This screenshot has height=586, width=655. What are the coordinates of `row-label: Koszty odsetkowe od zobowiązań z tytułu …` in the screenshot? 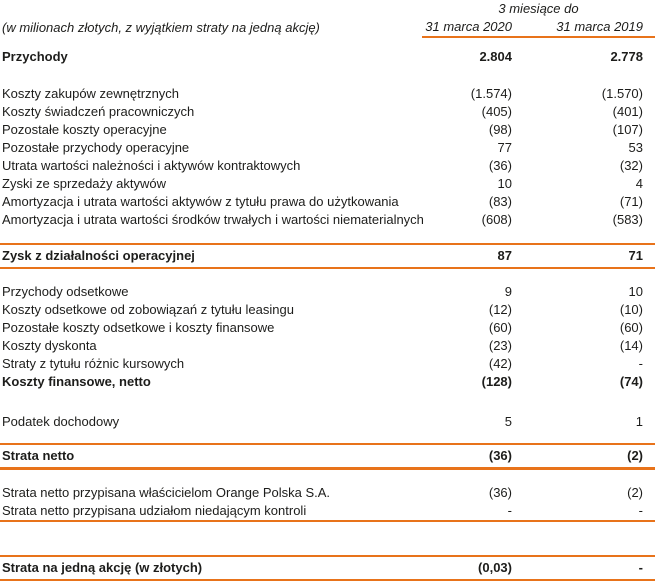 It's located at (148, 309).